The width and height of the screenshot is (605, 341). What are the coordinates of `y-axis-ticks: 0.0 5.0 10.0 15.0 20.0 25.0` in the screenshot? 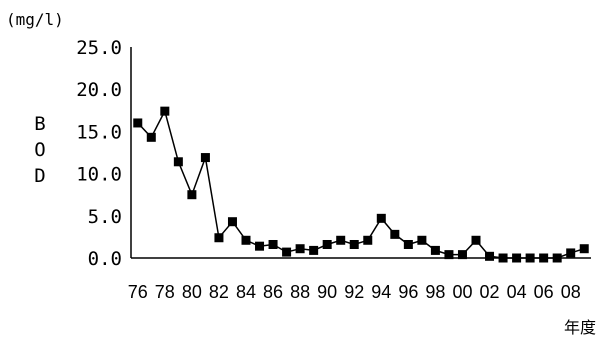 It's located at (99, 153).